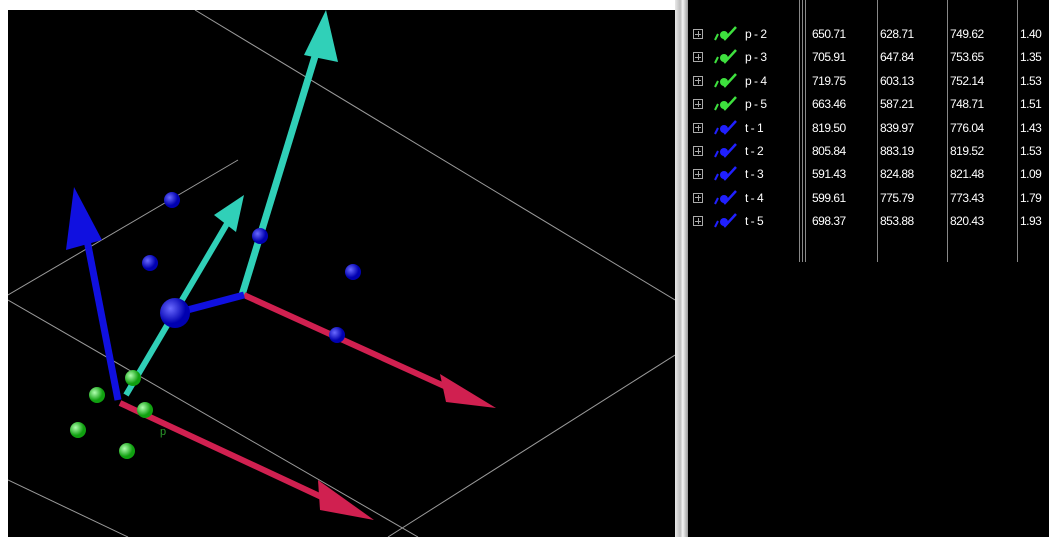  Describe the element at coordinates (868, 34) in the screenshot. I see `table-row: p - 2 650.71 628.71 749.62 1.40` at that location.